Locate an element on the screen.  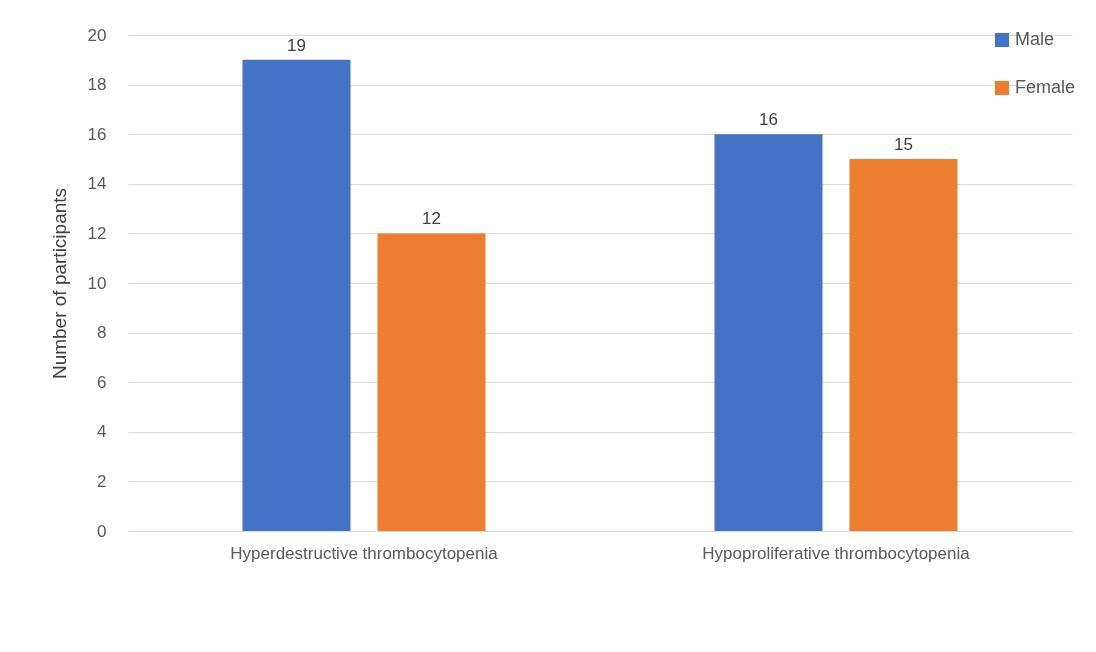
y-tick-label: 14 is located at coordinates (97, 184).